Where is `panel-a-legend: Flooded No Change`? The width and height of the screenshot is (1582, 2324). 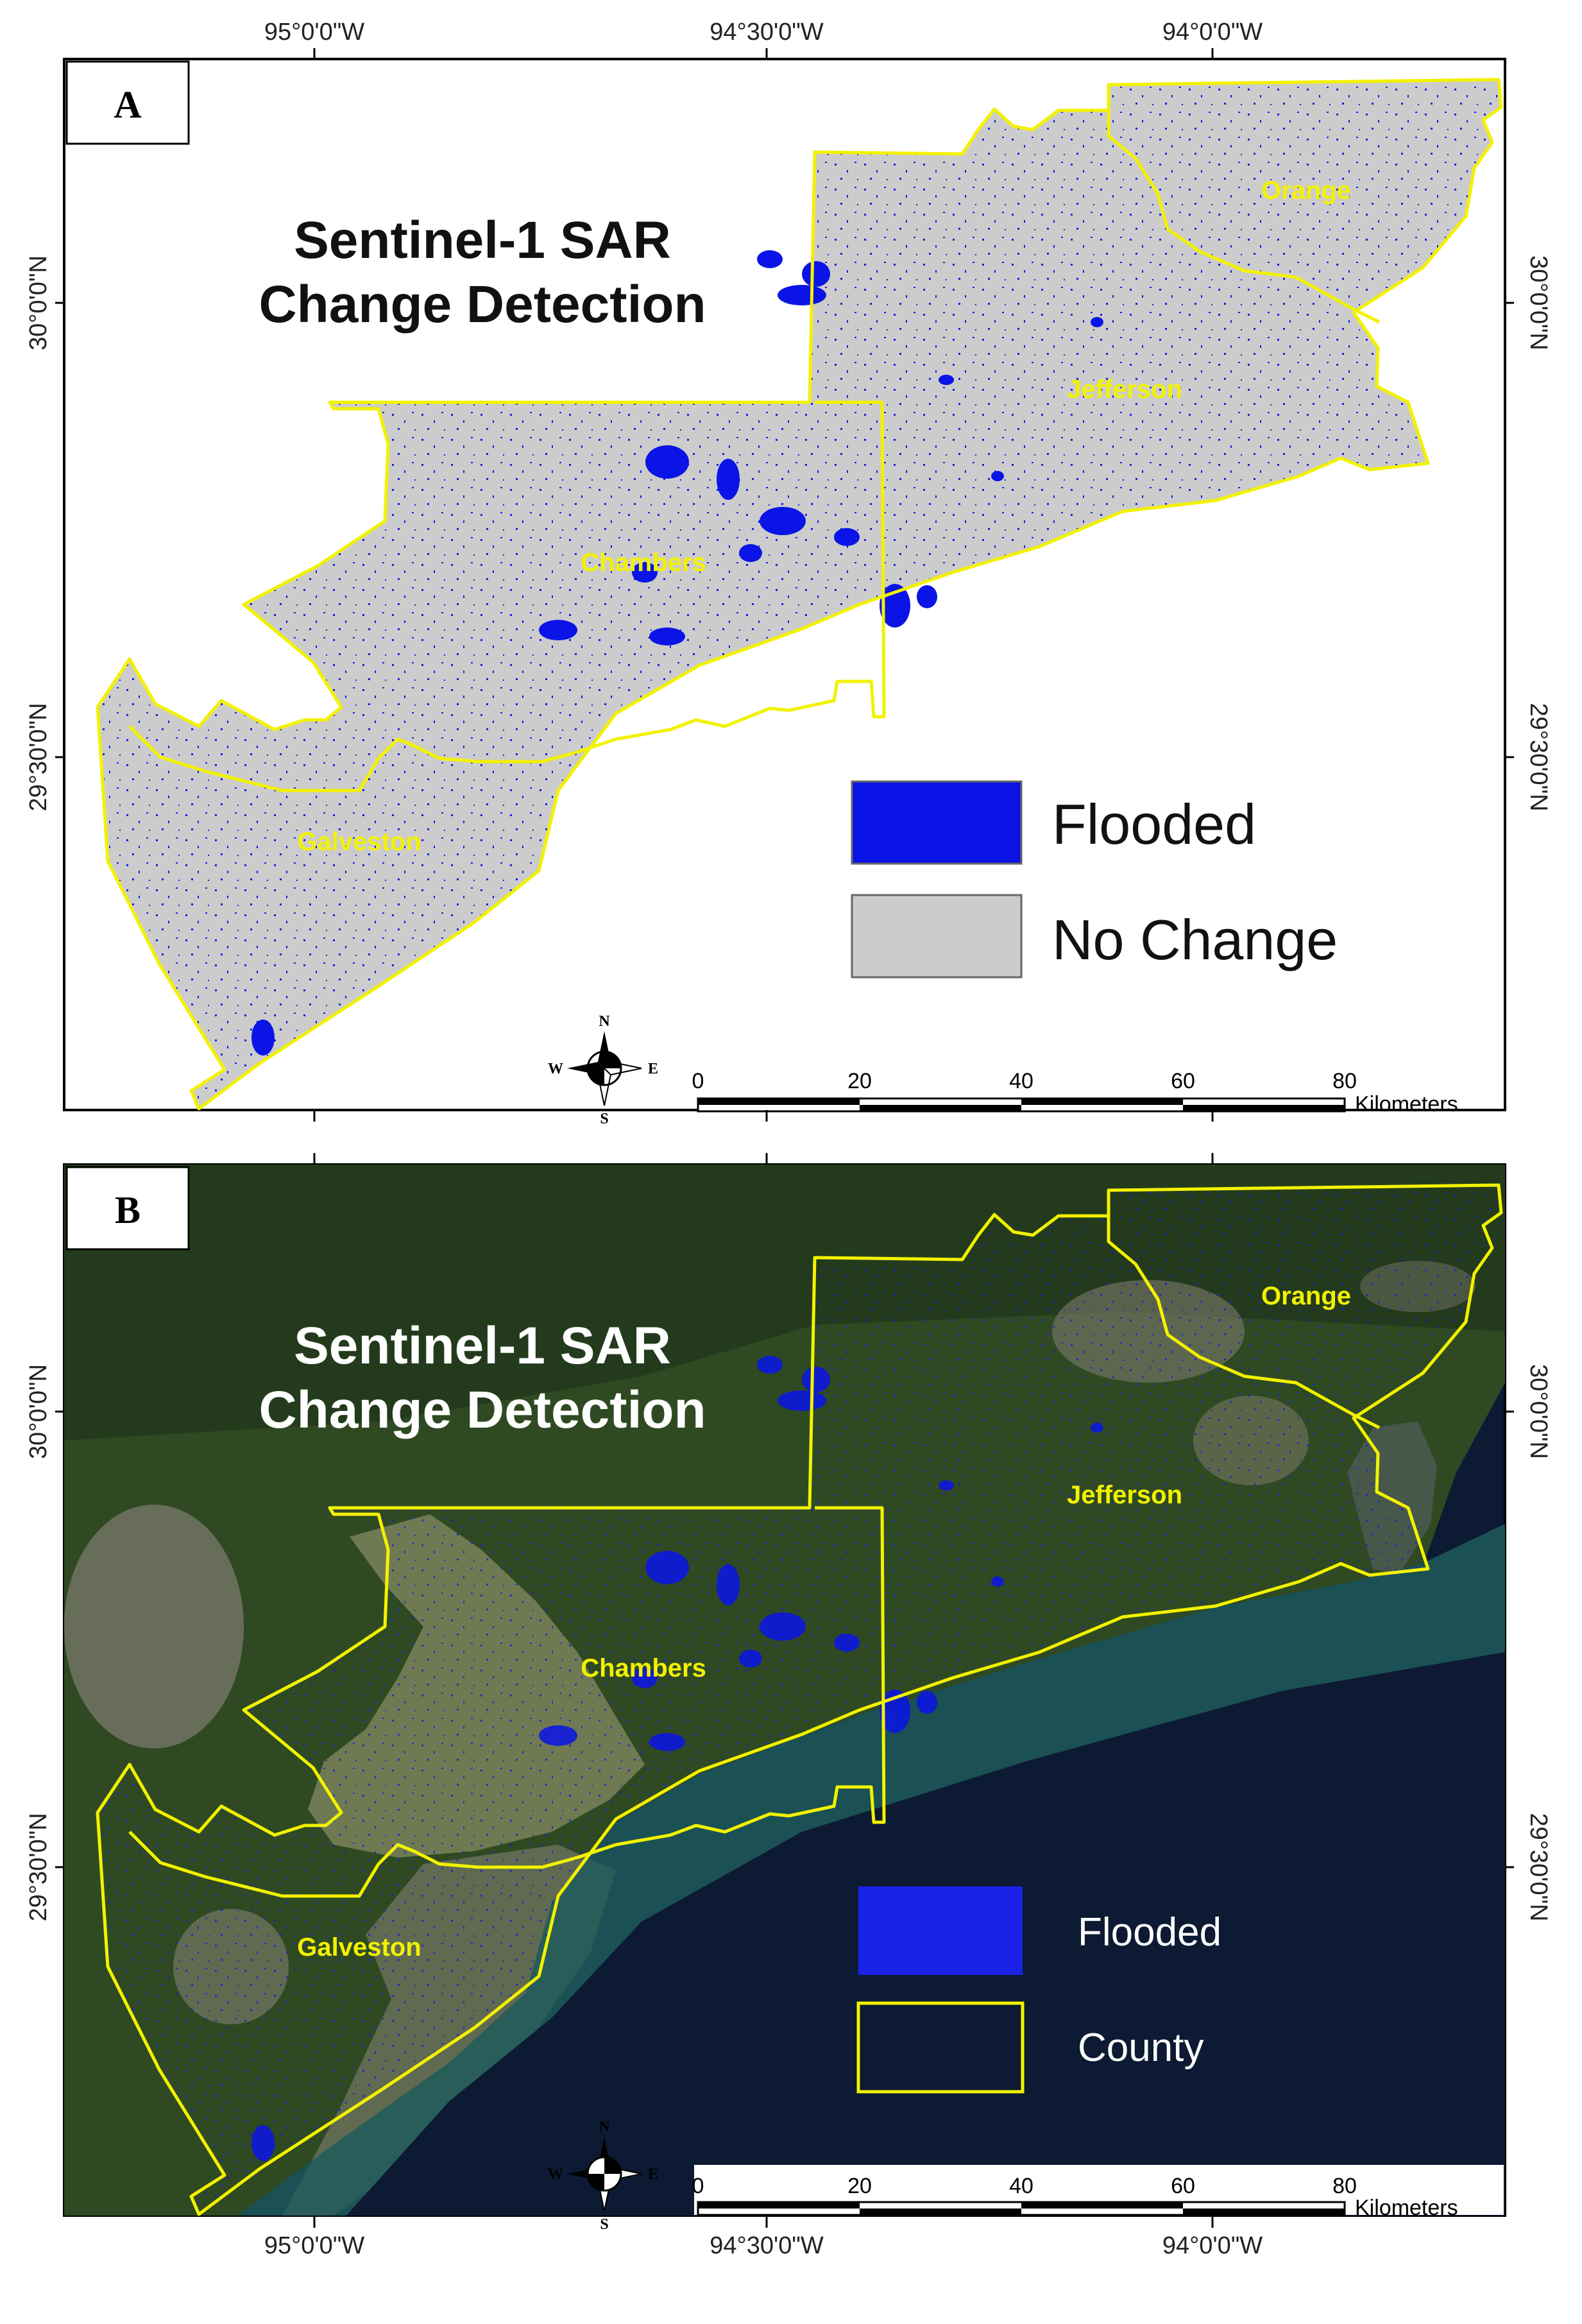 panel-a-legend: Flooded No Change is located at coordinates (1094, 879).